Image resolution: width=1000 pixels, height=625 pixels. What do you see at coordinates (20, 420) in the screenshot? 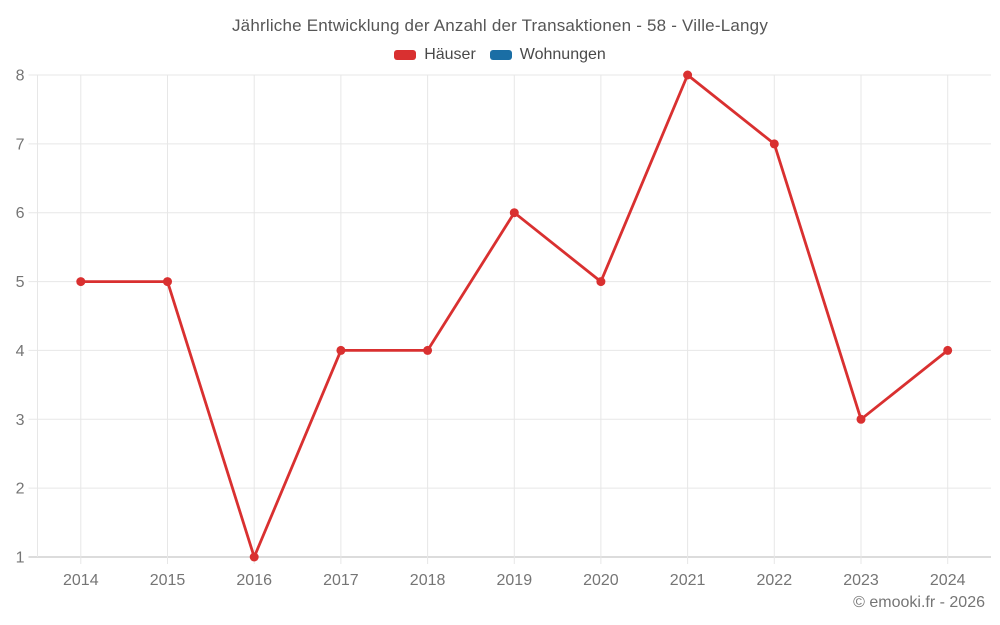
I see `y-tick-label: 3` at bounding box center [20, 420].